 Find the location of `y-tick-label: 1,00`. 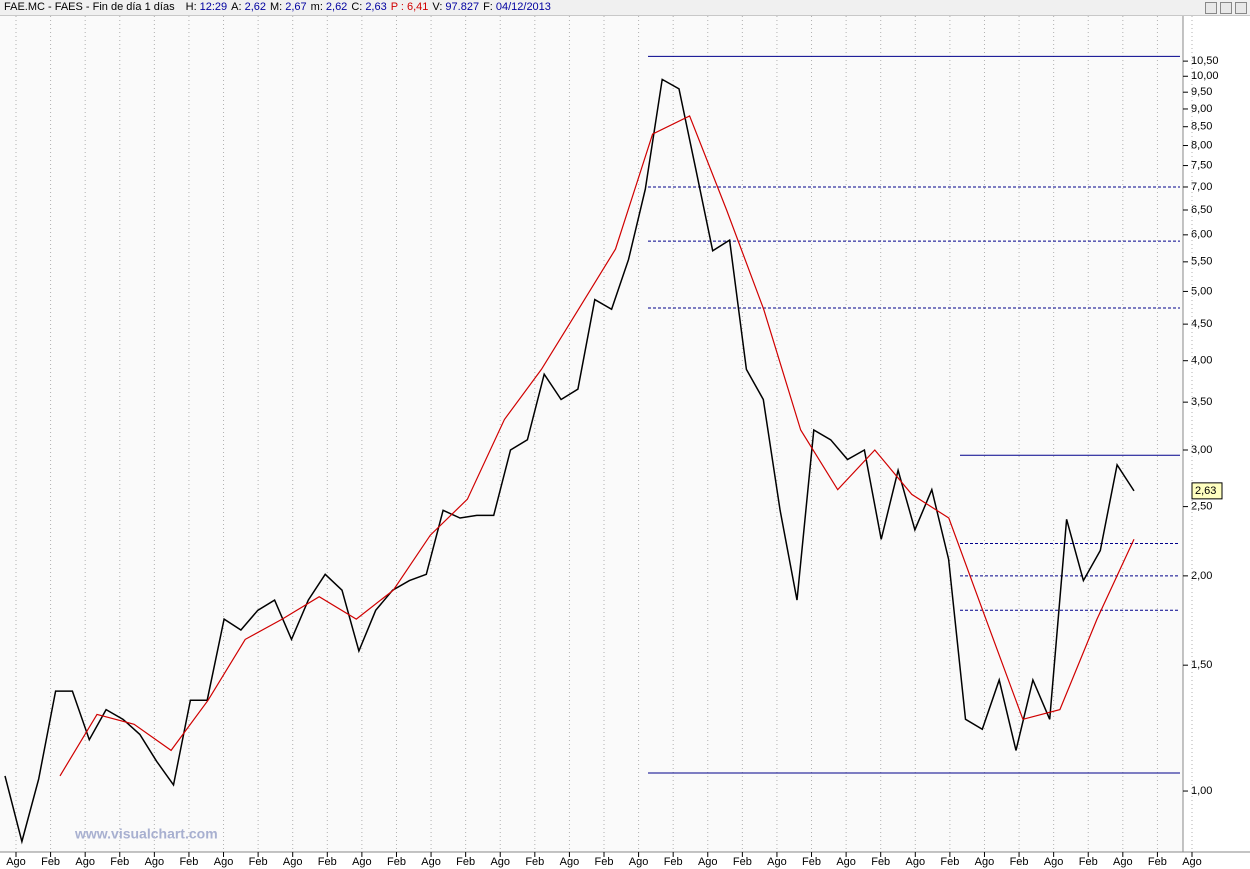

y-tick-label: 1,00 is located at coordinates (1201, 791).